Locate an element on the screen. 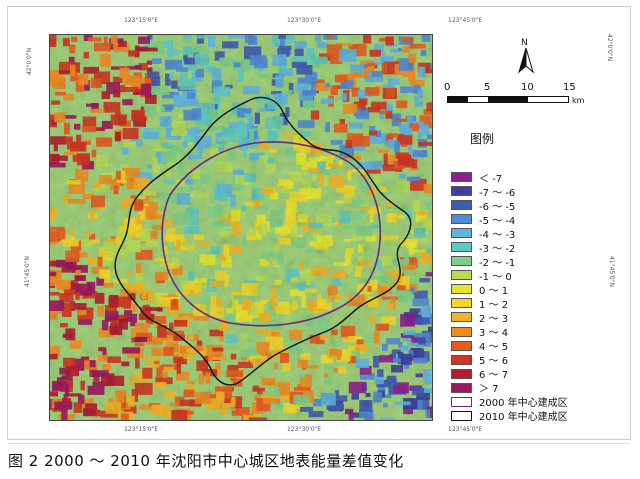 This screenshot has width=640, height=479. legend-label: ＞ 7 is located at coordinates (489, 390).